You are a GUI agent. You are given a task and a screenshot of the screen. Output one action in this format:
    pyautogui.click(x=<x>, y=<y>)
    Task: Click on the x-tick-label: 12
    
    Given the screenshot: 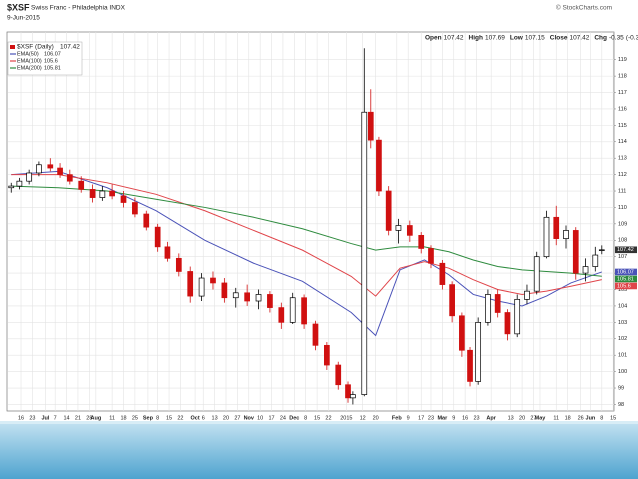 What is the action you would take?
    pyautogui.click(x=363, y=418)
    